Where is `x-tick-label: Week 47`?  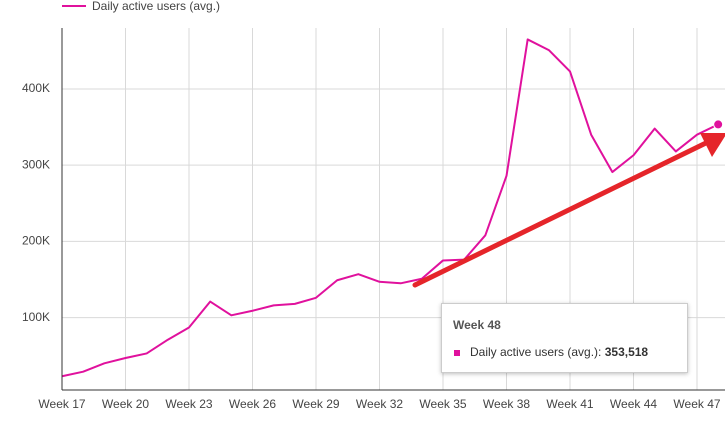 x-tick-label: Week 47 is located at coordinates (696, 404).